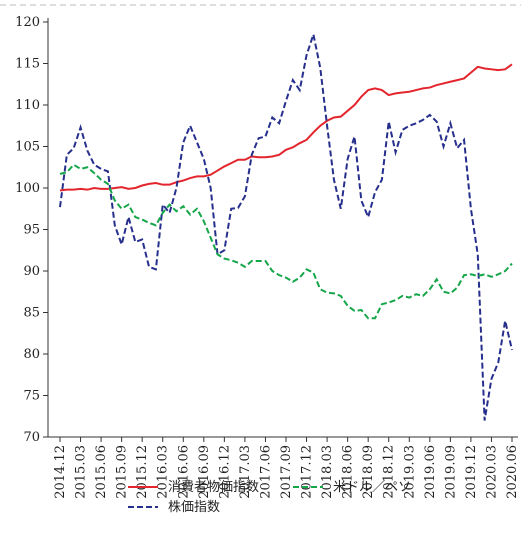 Image resolution: width=521 pixels, height=538 pixels. What do you see at coordinates (27, 105) in the screenshot?
I see `y-tick-label: 110` at bounding box center [27, 105].